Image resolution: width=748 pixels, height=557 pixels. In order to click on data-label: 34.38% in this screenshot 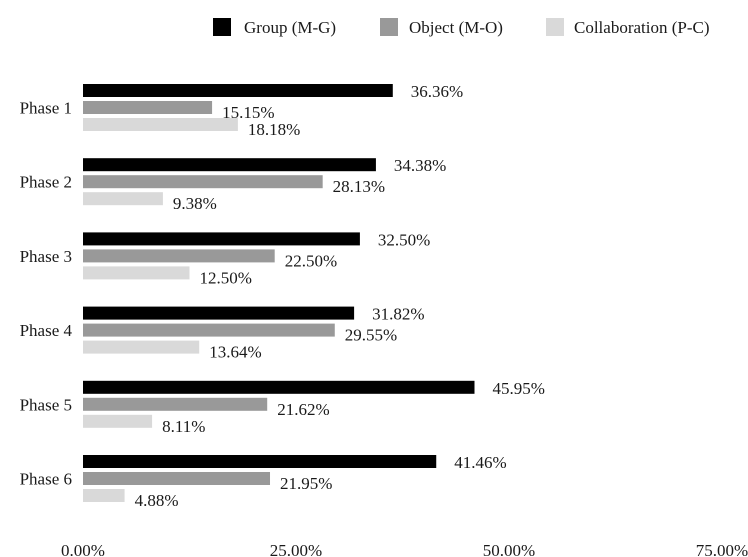, I will do `click(420, 165)`.